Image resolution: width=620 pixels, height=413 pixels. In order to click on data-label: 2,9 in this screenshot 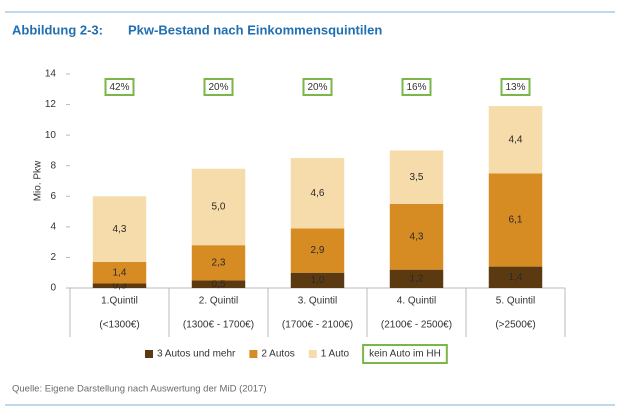, I will do `click(318, 250)`.